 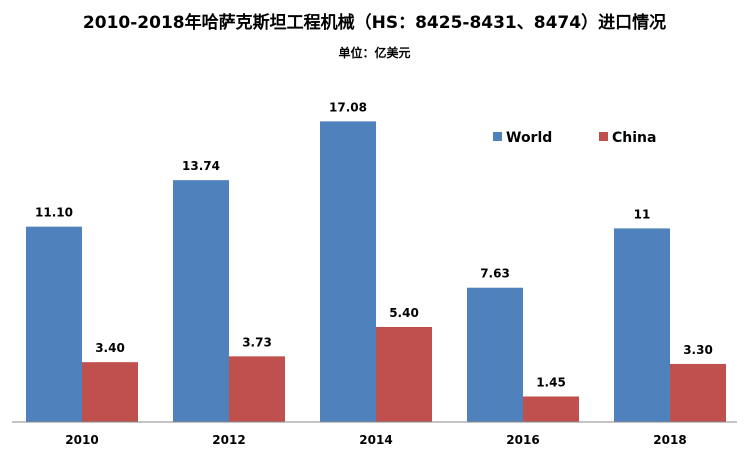 I want to click on bar-world-2012, so click(x=201, y=301).